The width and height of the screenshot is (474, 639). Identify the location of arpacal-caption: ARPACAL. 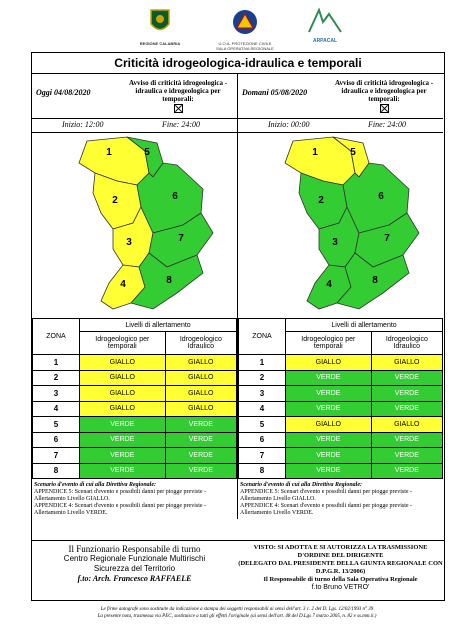
(325, 41).